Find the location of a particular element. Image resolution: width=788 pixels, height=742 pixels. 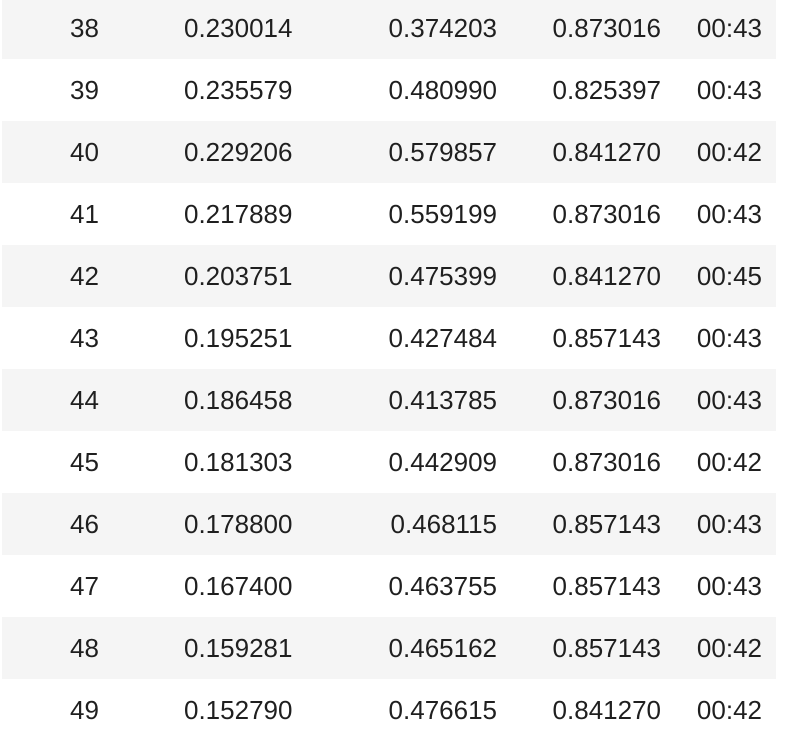

valid-loss-cell: 0.427484 is located at coordinates (442, 338).